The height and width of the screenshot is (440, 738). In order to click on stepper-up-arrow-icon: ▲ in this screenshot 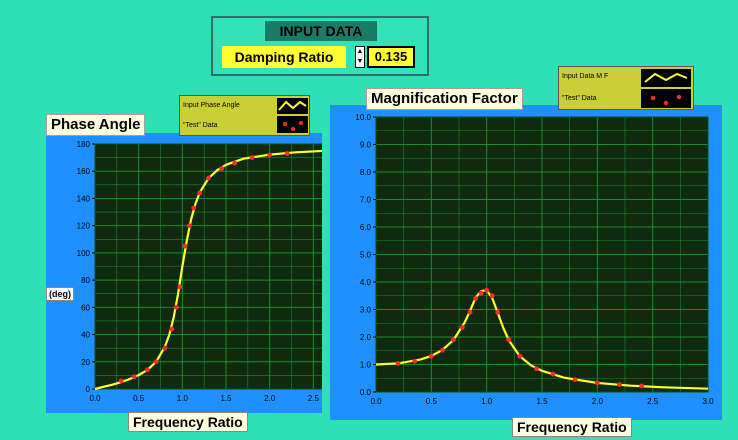, I will do `click(360, 51)`.